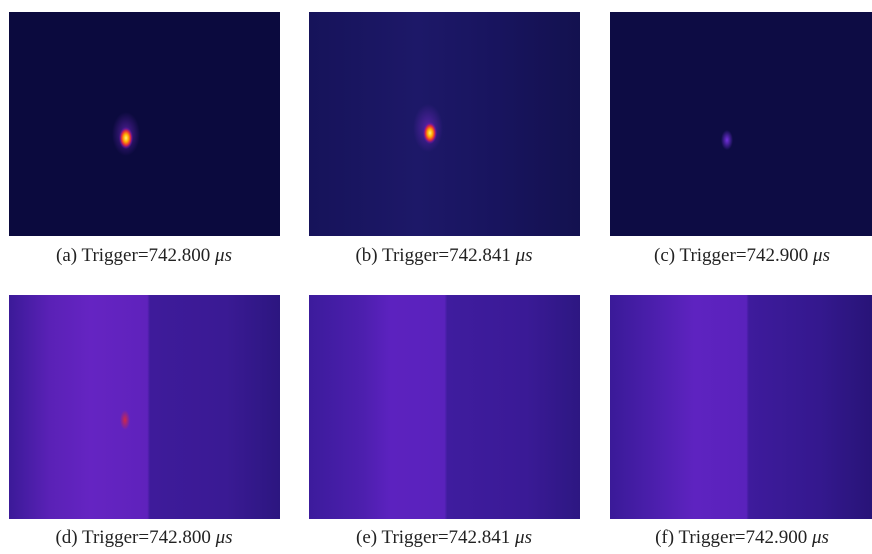 This screenshot has width=872, height=554. What do you see at coordinates (67, 255) in the screenshot?
I see `caption-label: (a)` at bounding box center [67, 255].